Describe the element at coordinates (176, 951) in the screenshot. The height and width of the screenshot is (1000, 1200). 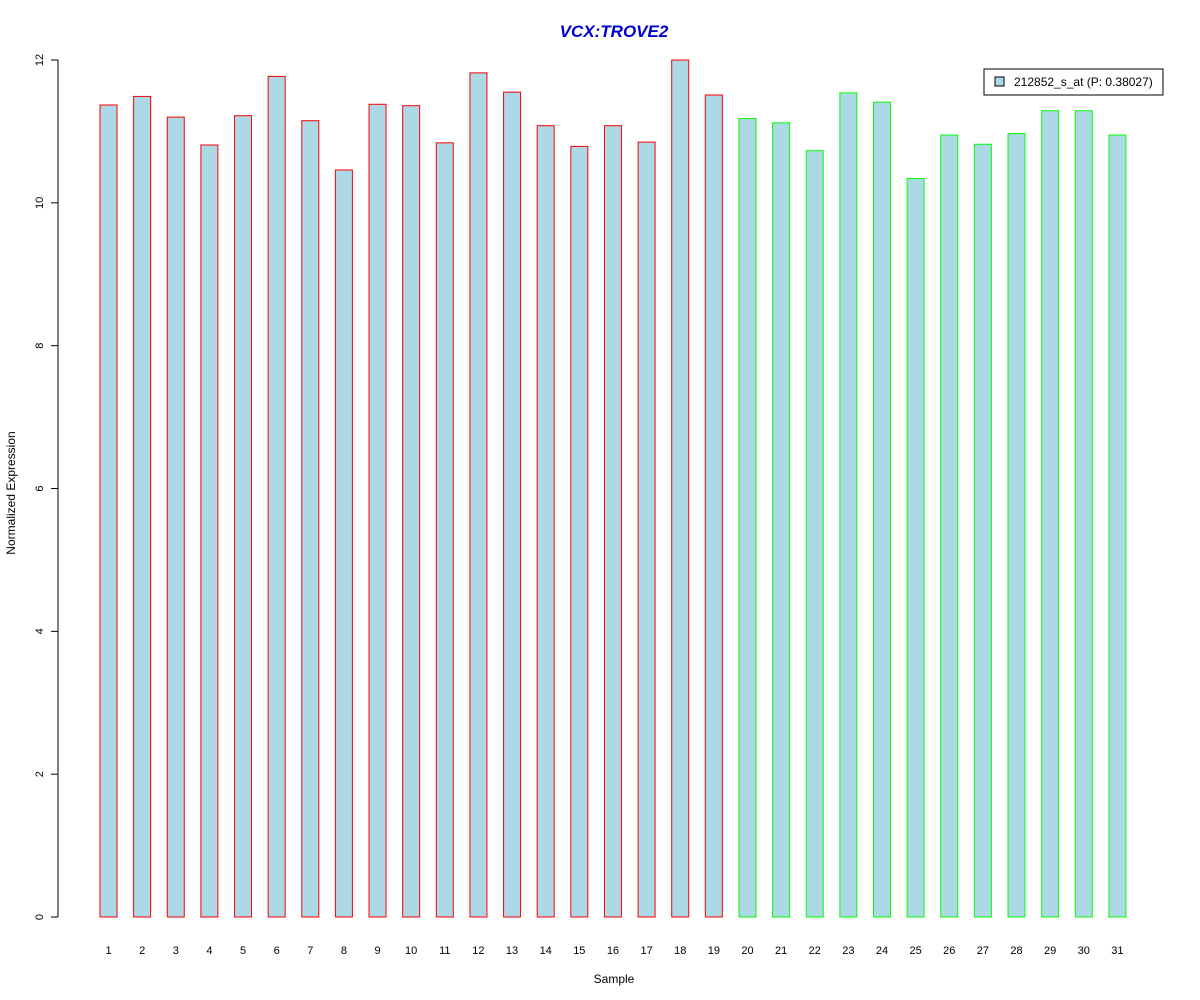
I see `x-tick-label: 3` at that location.